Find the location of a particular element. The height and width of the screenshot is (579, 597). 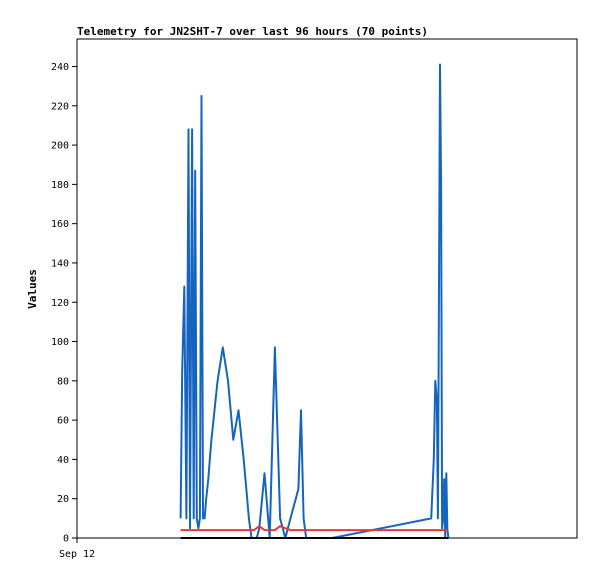

y-tick-label: 160 is located at coordinates (60, 224).